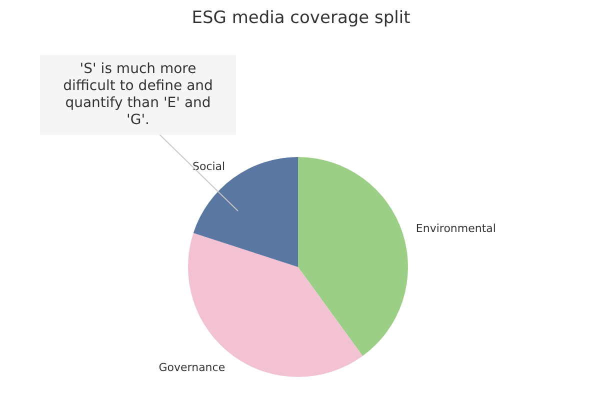 The height and width of the screenshot is (420, 602). I want to click on text: 'S' is much more difficult to define and quantify than 'E' and 'G'., so click(138, 95).